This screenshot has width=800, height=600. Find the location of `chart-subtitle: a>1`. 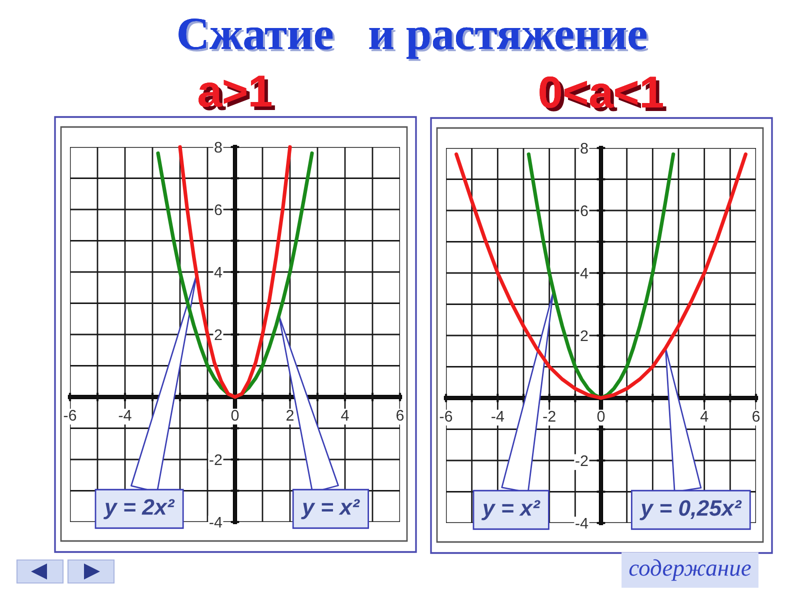

chart-subtitle: a>1 is located at coordinates (236, 93).